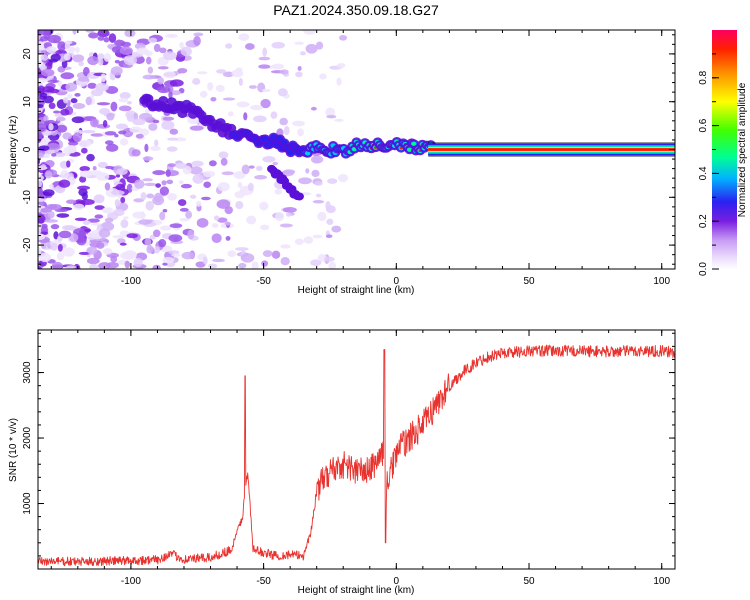 This screenshot has width=750, height=600. I want to click on snr-x-tick-label: -100, so click(131, 581).